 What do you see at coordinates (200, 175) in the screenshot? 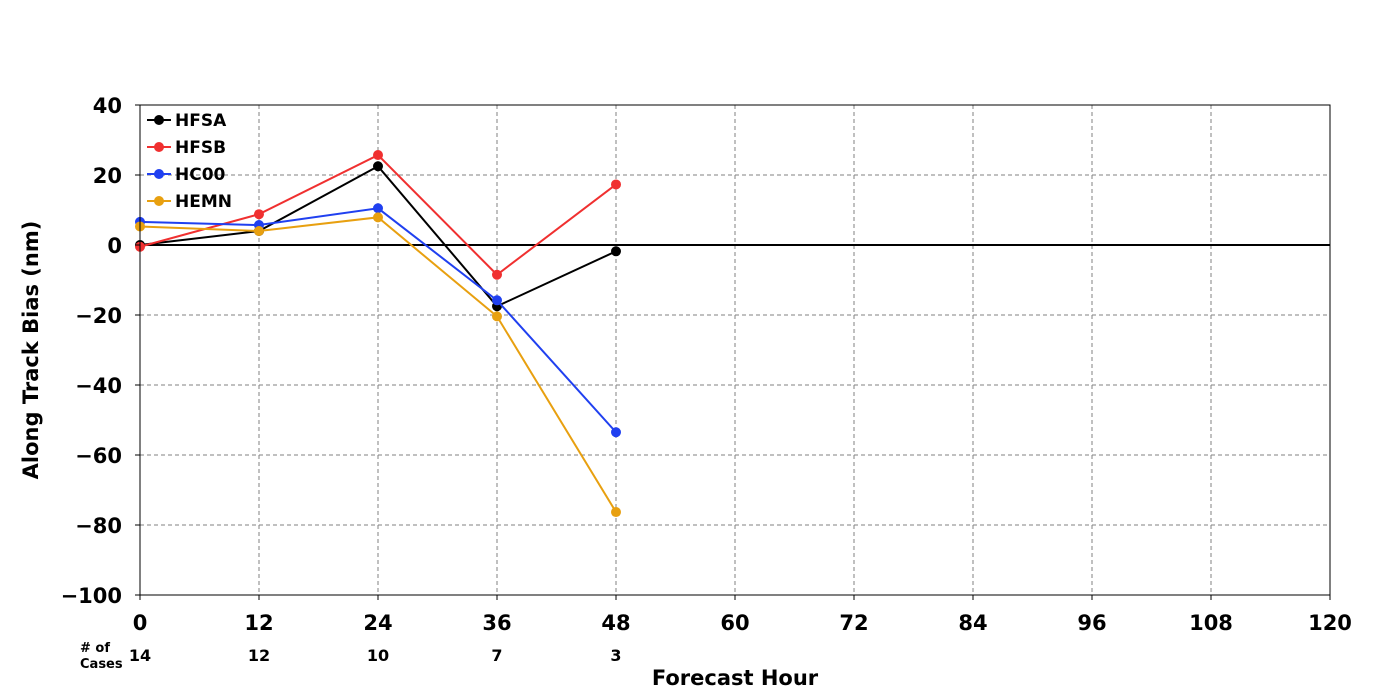
I see `legend-label: HC00` at bounding box center [200, 175].